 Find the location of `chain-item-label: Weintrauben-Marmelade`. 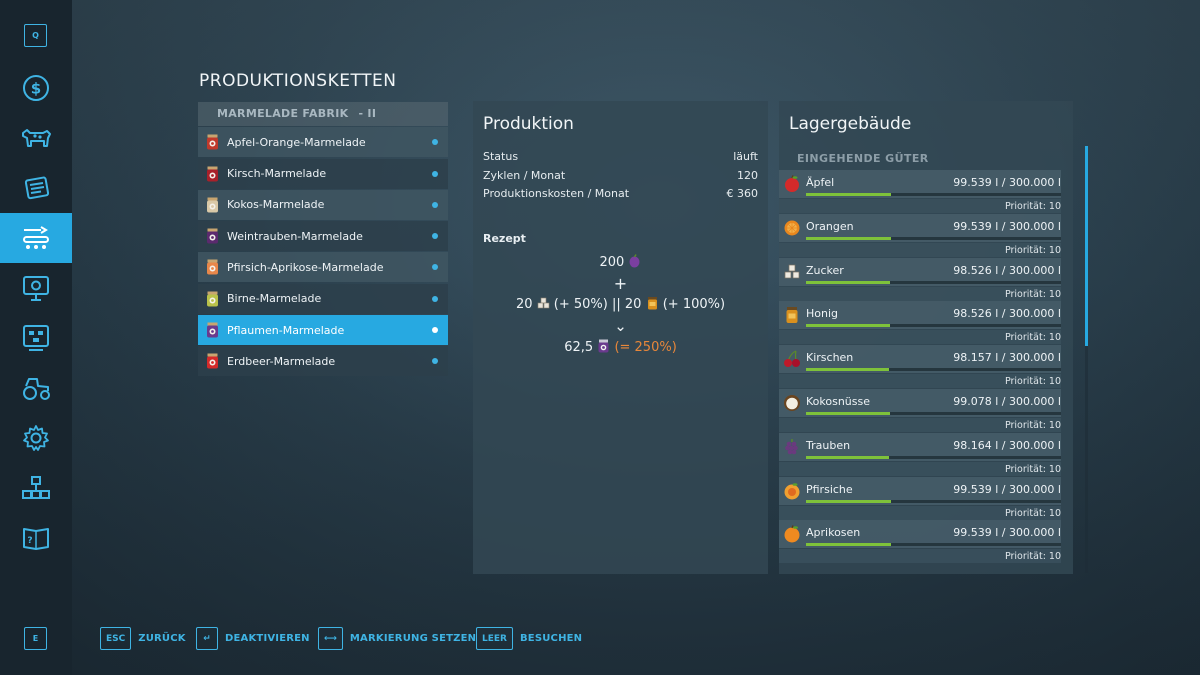

chain-item-label: Weintrauben-Marmelade is located at coordinates (295, 236).